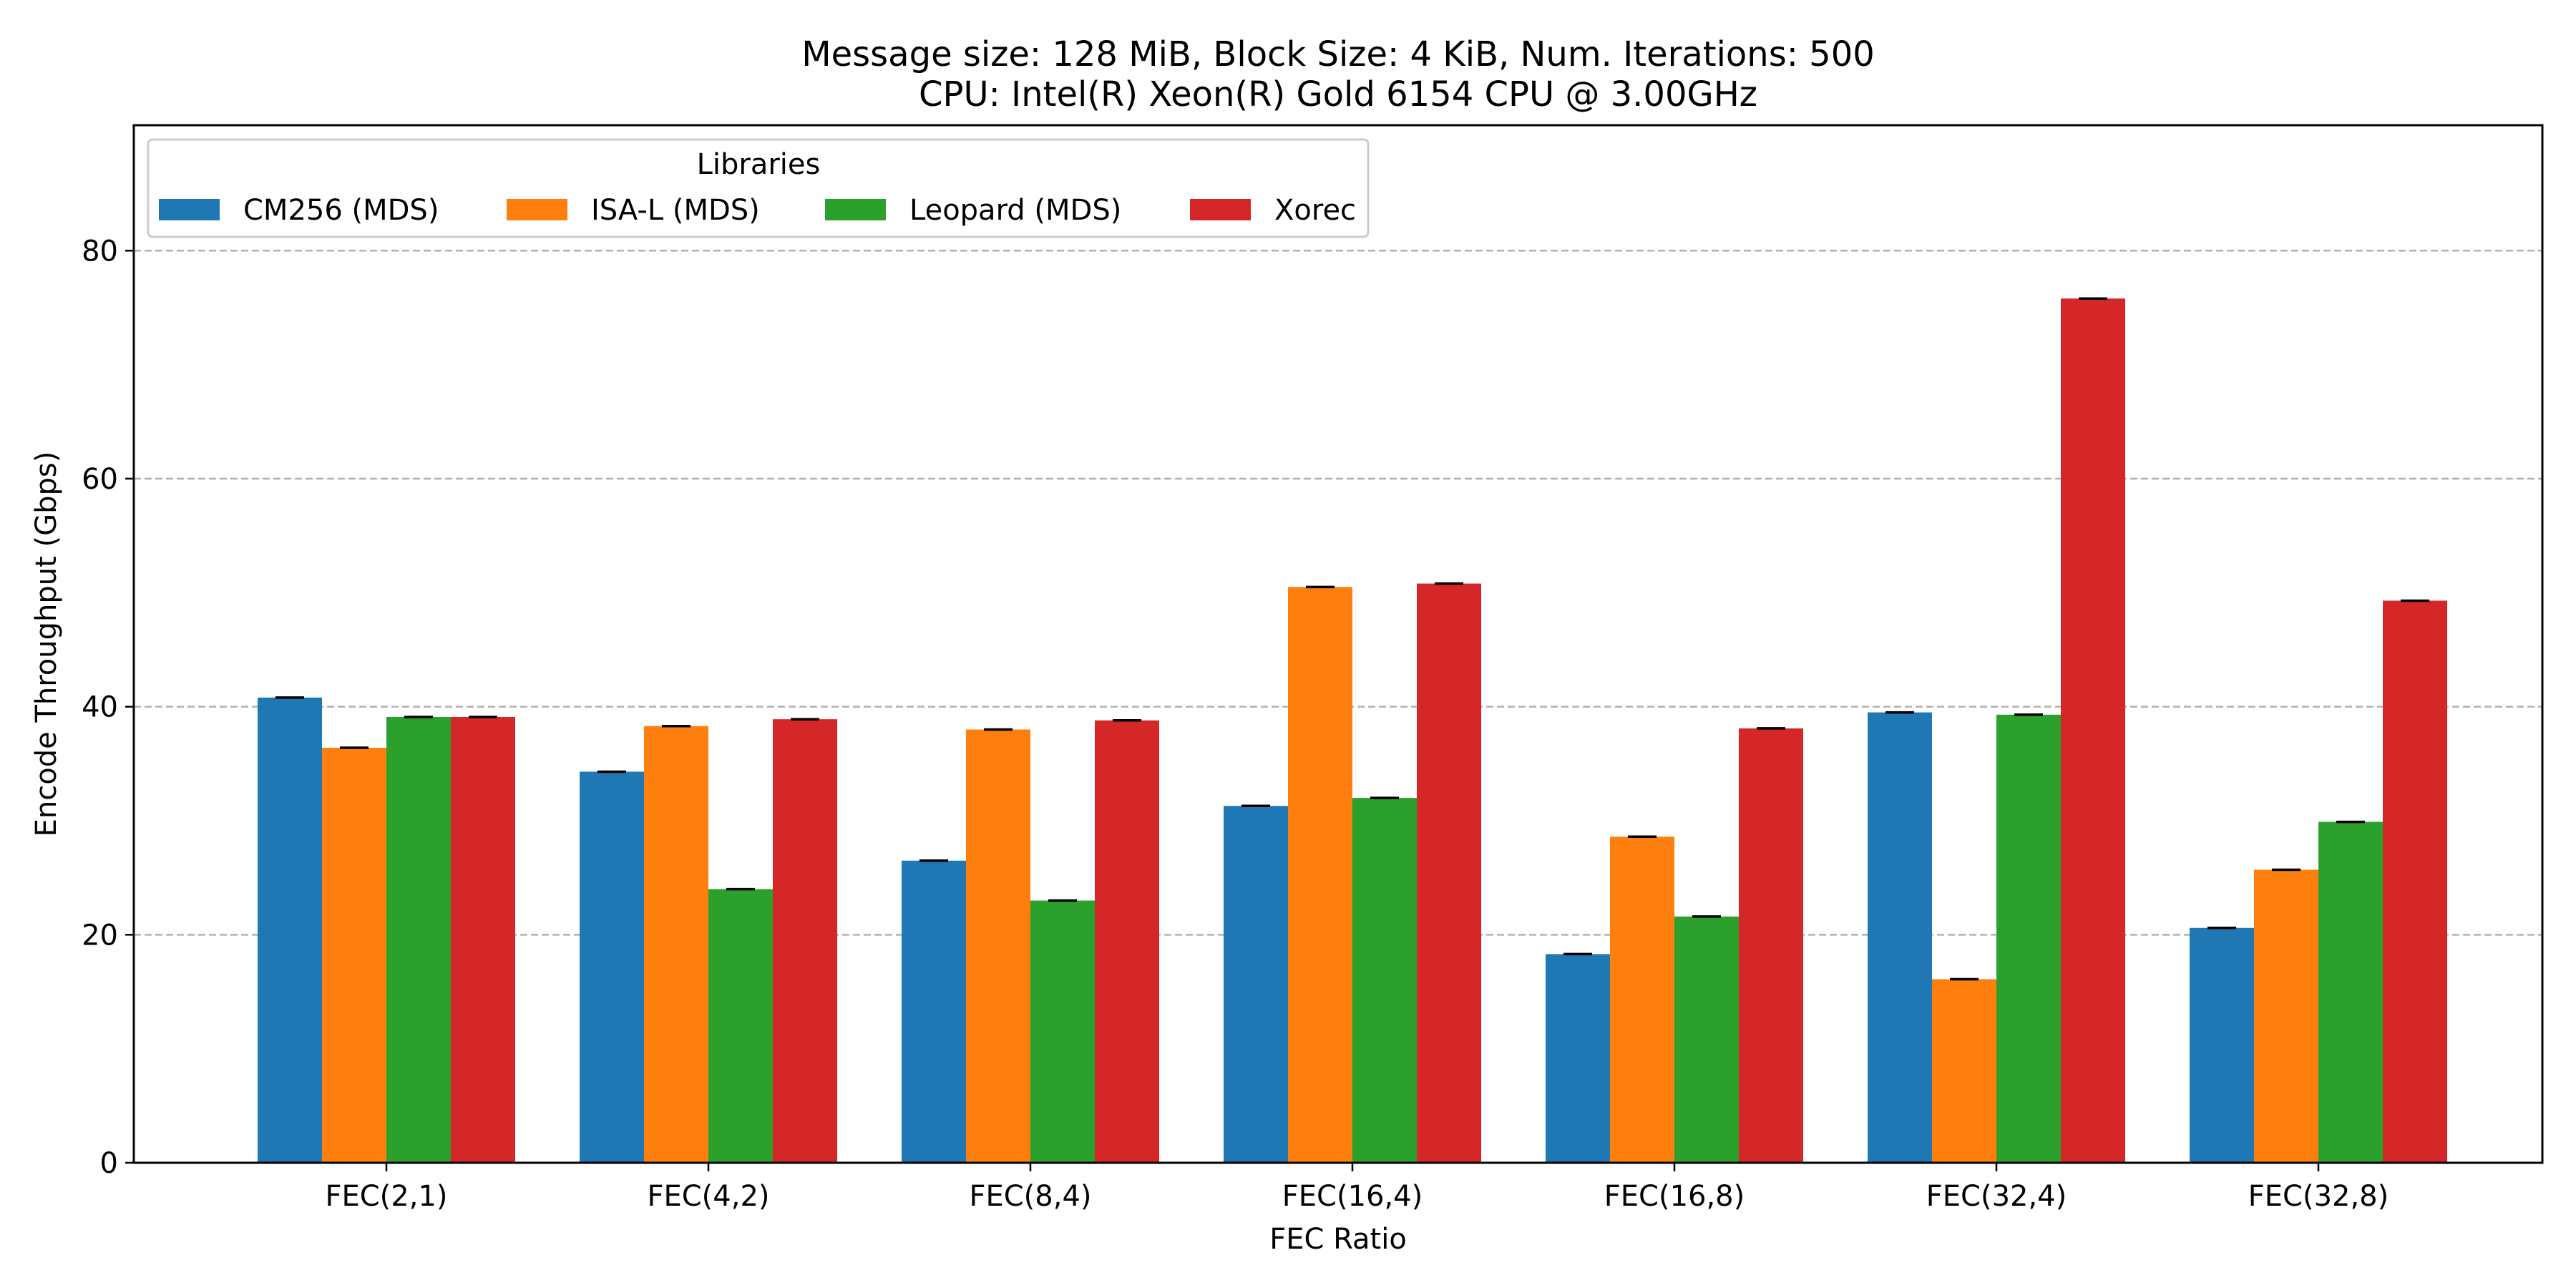 Image resolution: width=2576 pixels, height=1288 pixels. I want to click on y-tick-label: 60, so click(100, 479).